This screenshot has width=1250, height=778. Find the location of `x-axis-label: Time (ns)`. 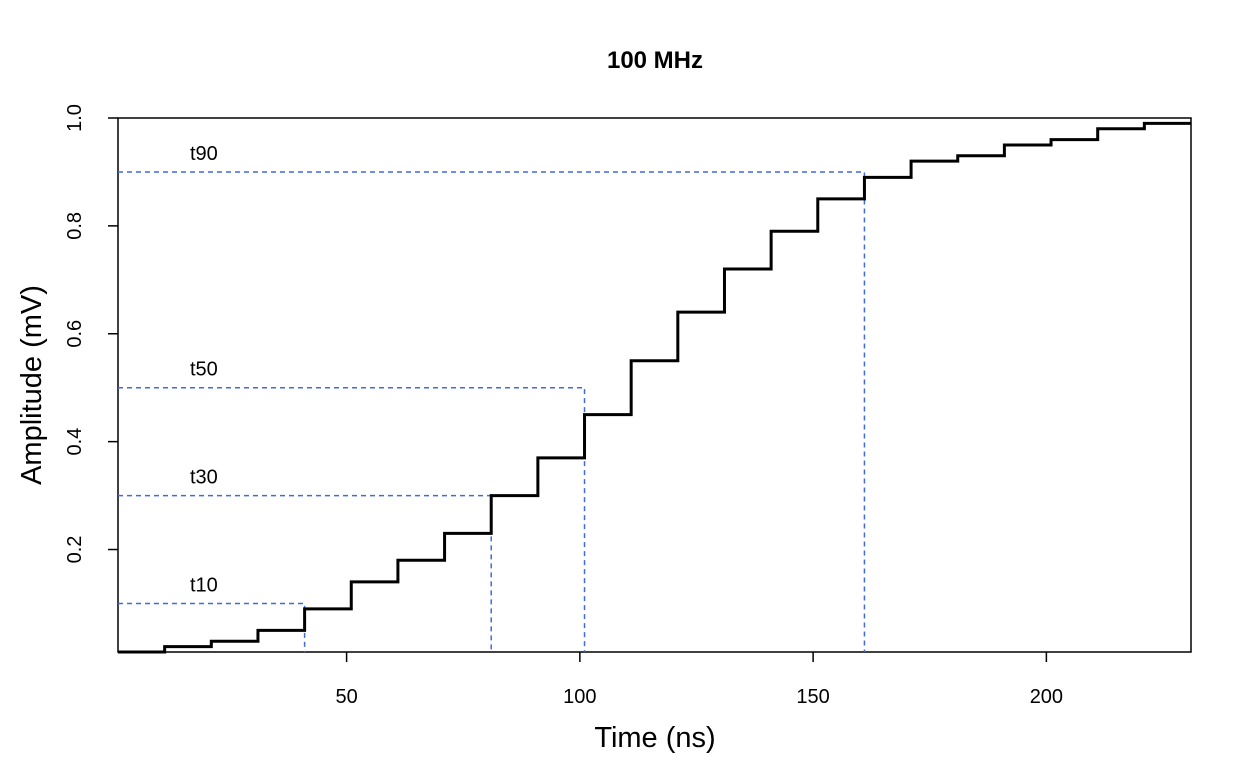

x-axis-label: Time (ns) is located at coordinates (654, 738).